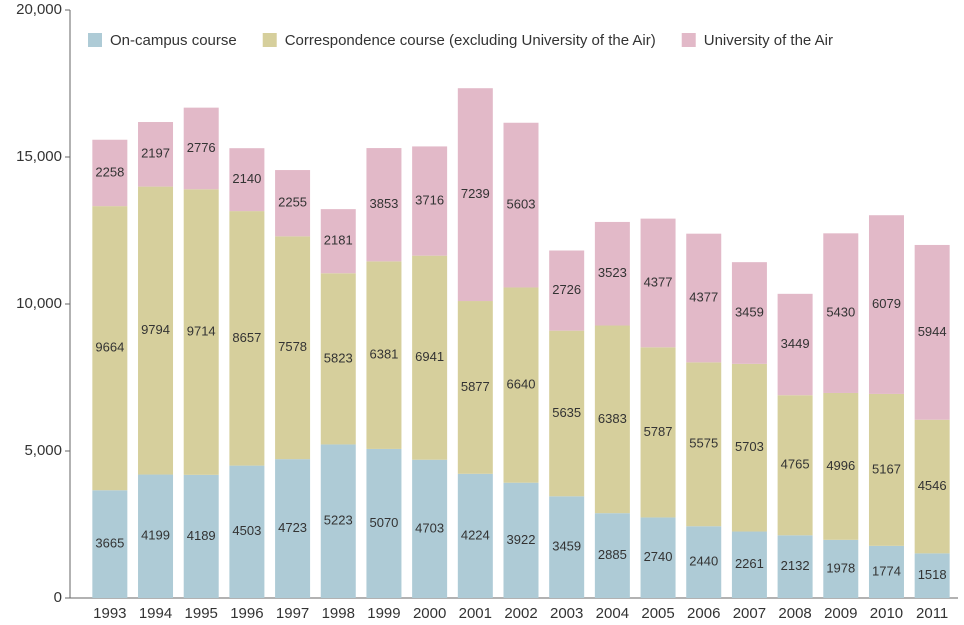 The height and width of the screenshot is (625, 964). I want to click on y-tick-label: 0, so click(58, 597).